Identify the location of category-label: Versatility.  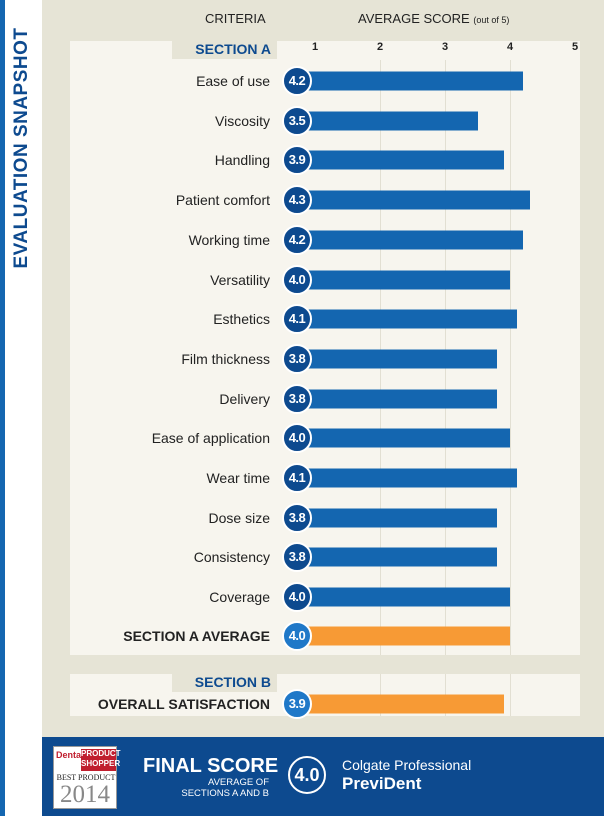
(240, 279).